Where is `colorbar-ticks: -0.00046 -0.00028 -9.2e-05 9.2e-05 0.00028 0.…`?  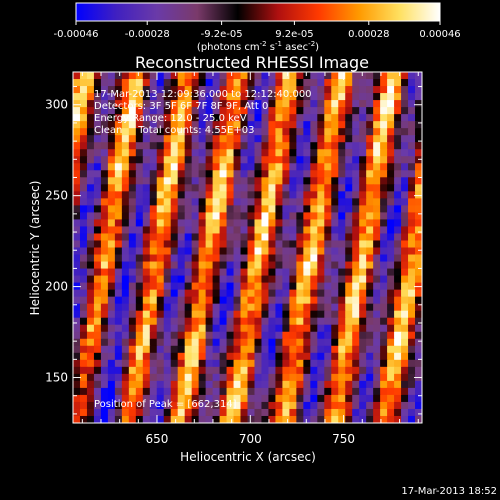
colorbar-ticks: -0.00046 -0.00028 -9.2e-05 9.2e-05 0.00028 0.… is located at coordinates (257, 30).